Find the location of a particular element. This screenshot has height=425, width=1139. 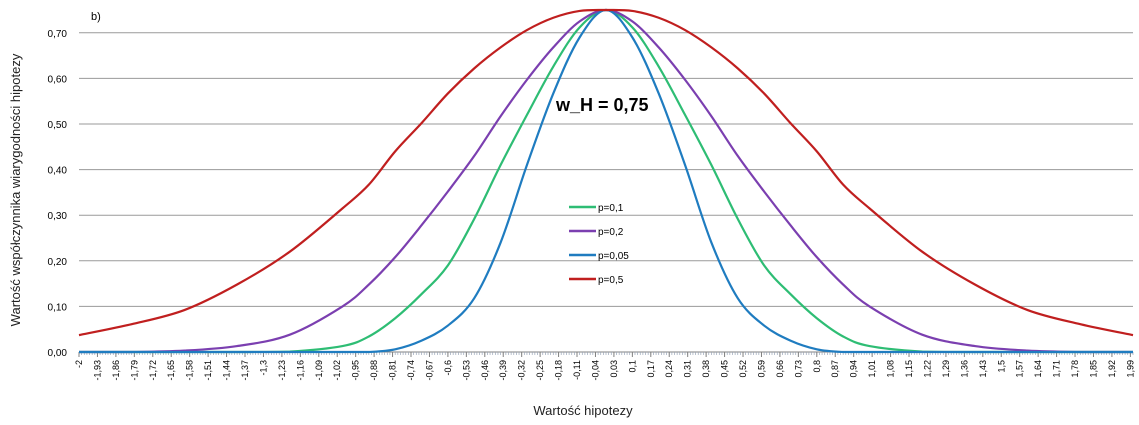

panel-label: b) is located at coordinates (96, 17).